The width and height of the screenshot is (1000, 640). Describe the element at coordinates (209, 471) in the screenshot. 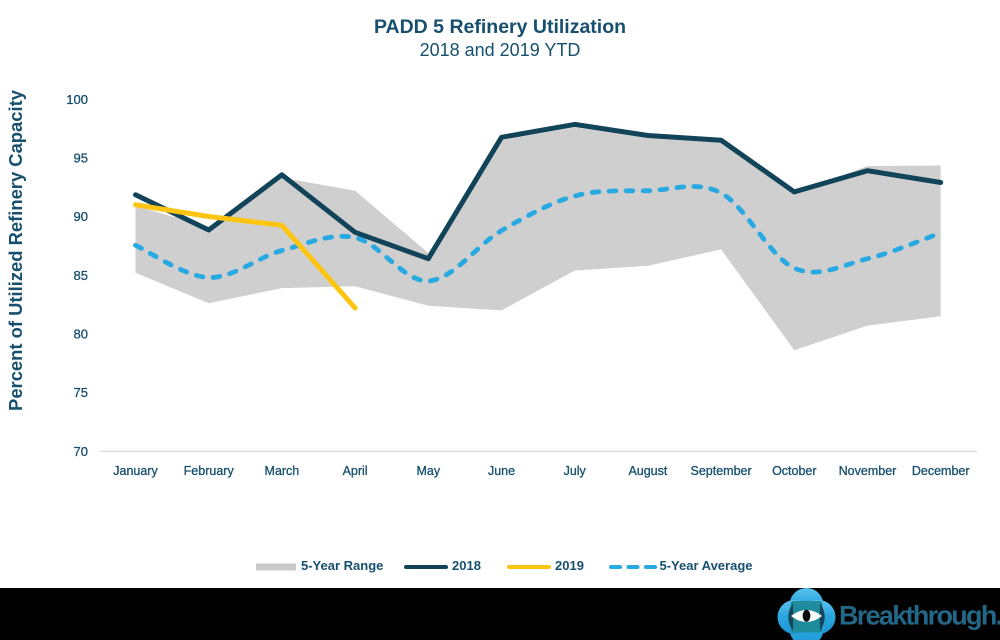

I see `svg-text: February` at that location.